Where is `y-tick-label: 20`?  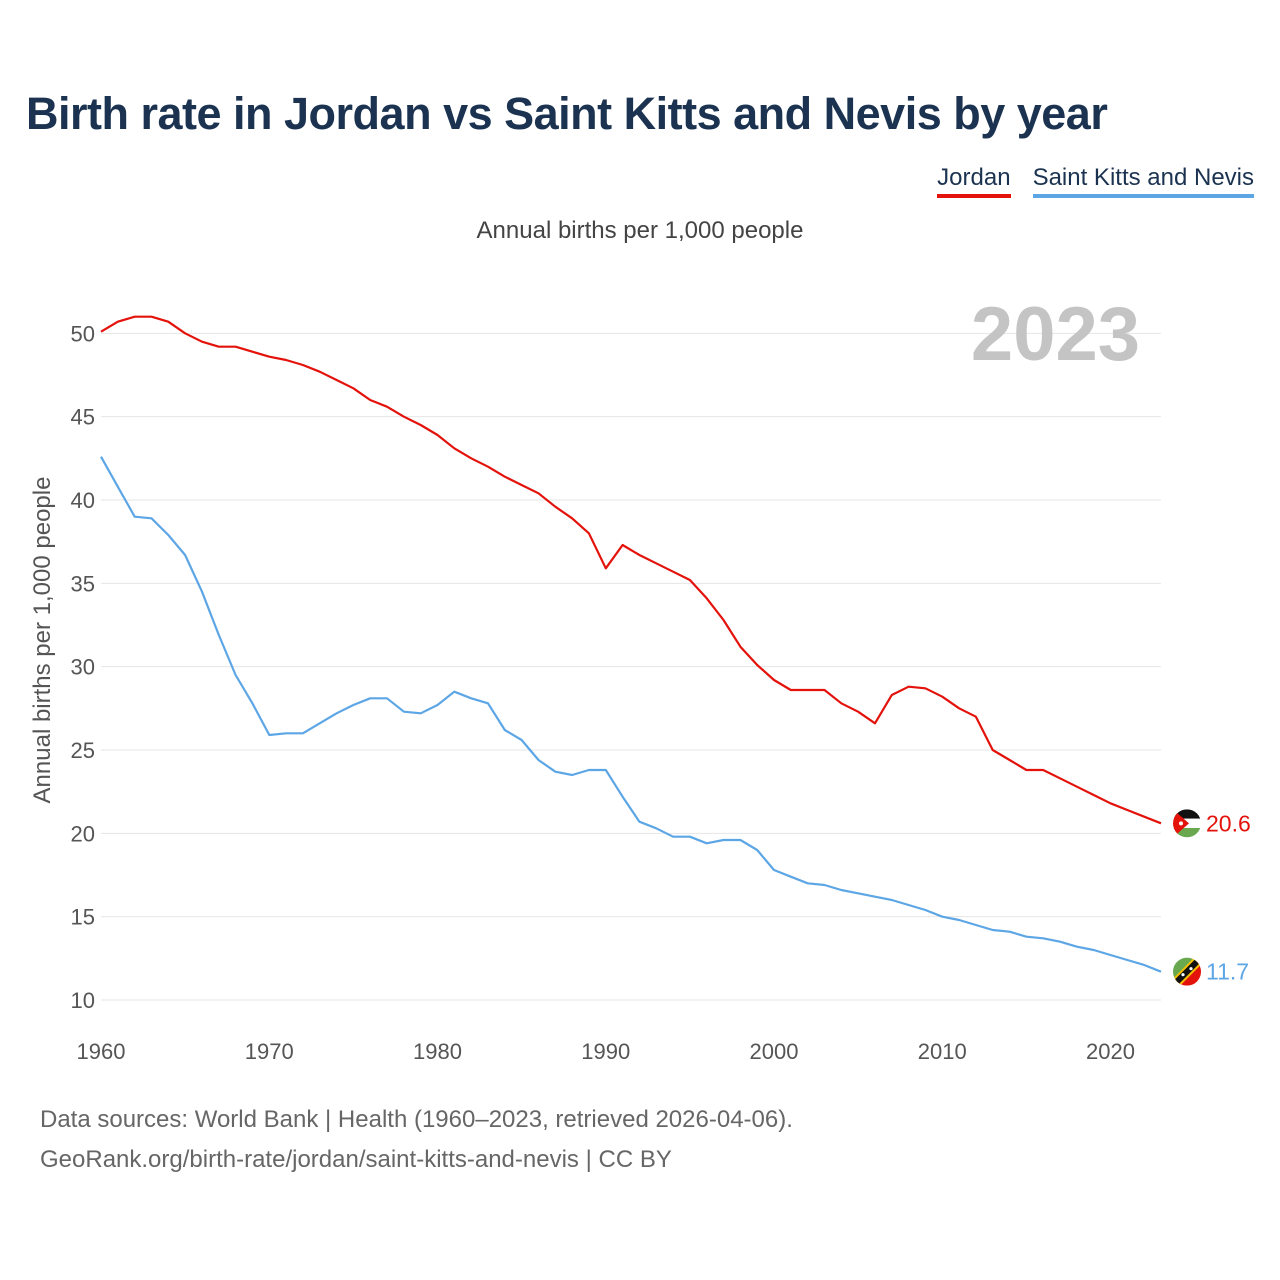
y-tick-label: 20 is located at coordinates (83, 833).